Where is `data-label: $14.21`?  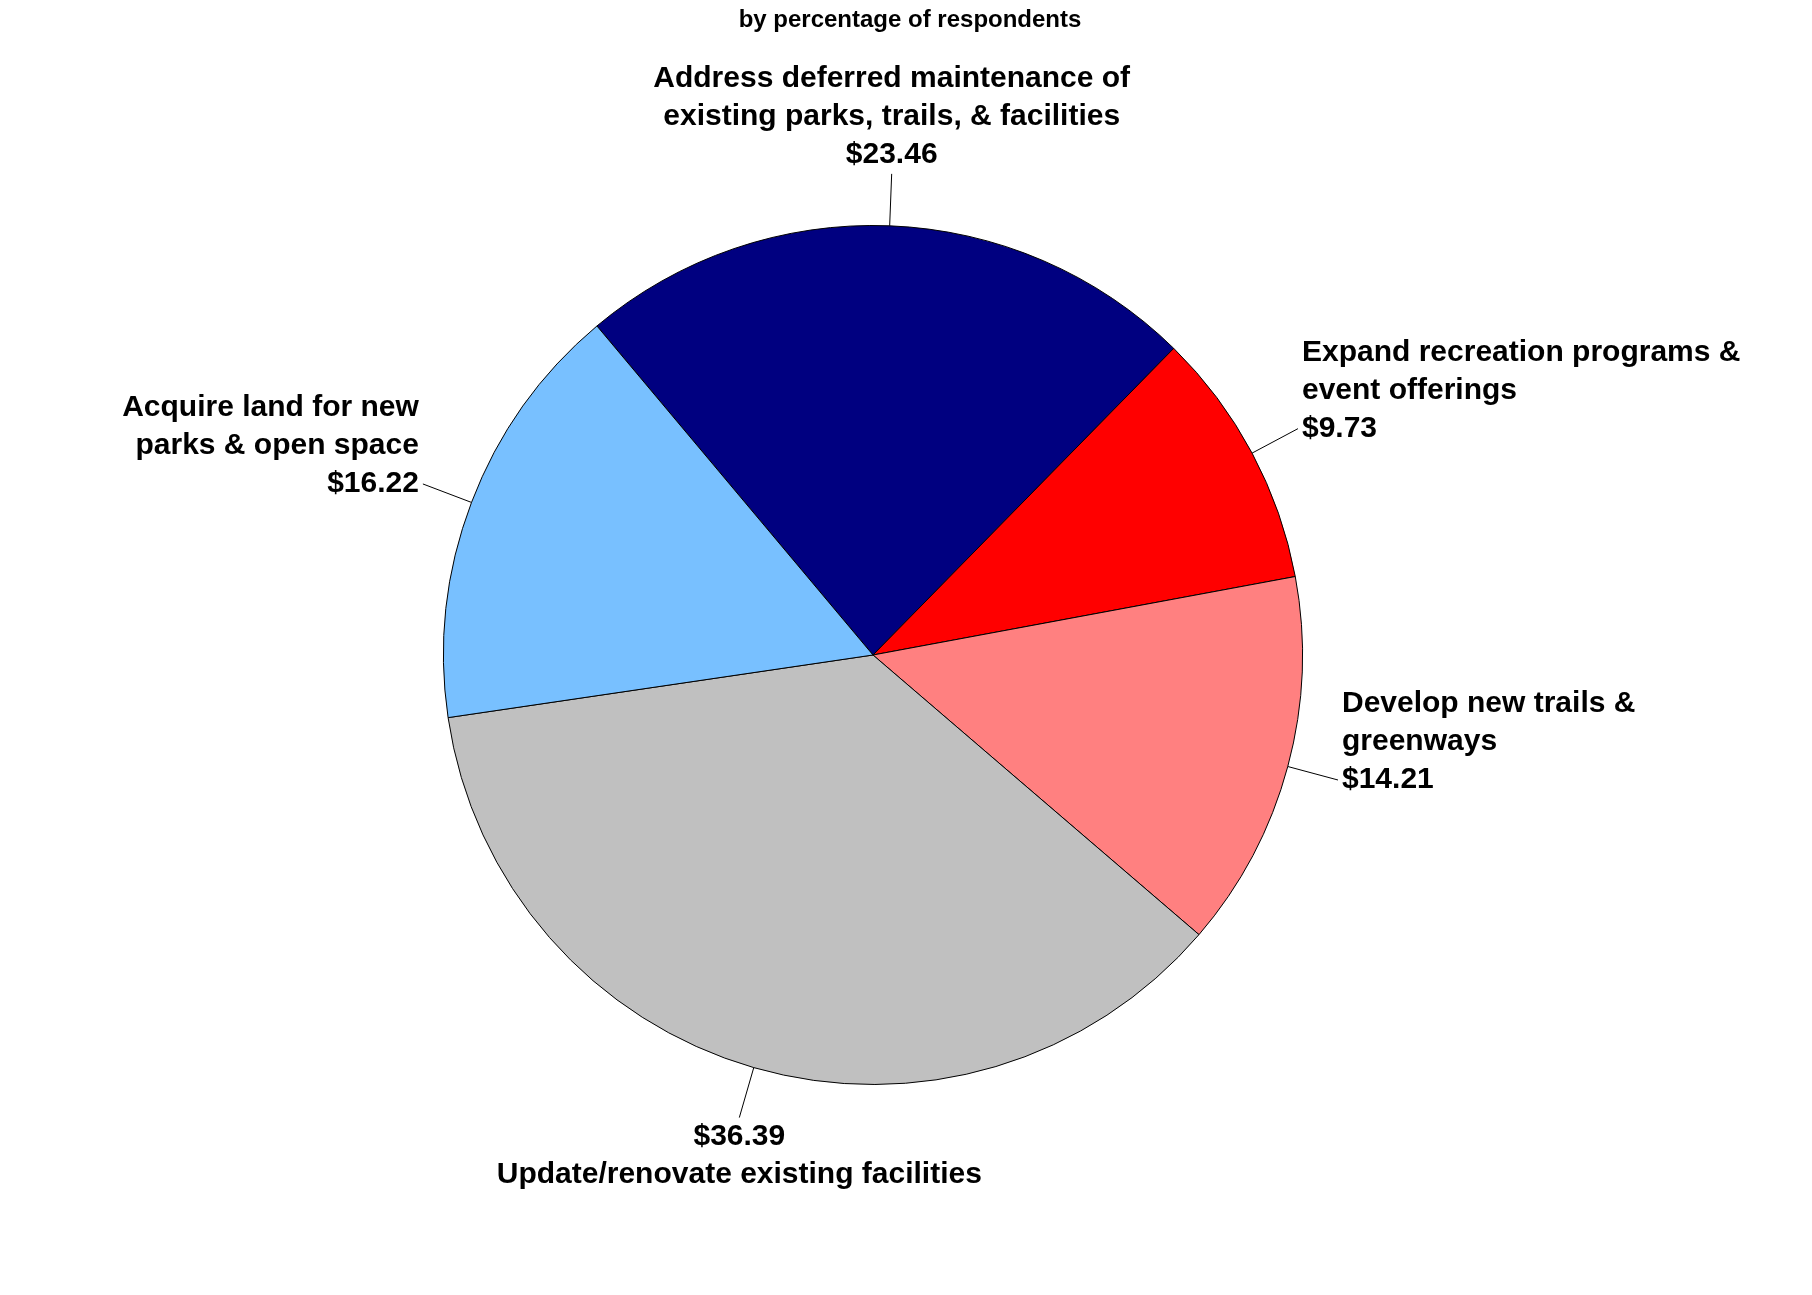
data-label: $14.21 is located at coordinates (1387, 778).